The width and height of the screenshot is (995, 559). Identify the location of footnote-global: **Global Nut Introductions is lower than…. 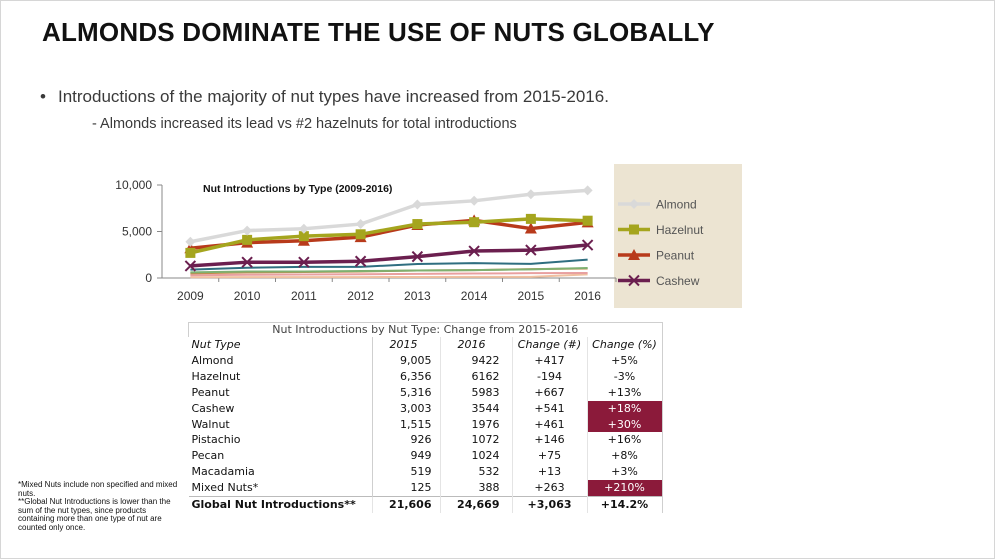
(94, 514).